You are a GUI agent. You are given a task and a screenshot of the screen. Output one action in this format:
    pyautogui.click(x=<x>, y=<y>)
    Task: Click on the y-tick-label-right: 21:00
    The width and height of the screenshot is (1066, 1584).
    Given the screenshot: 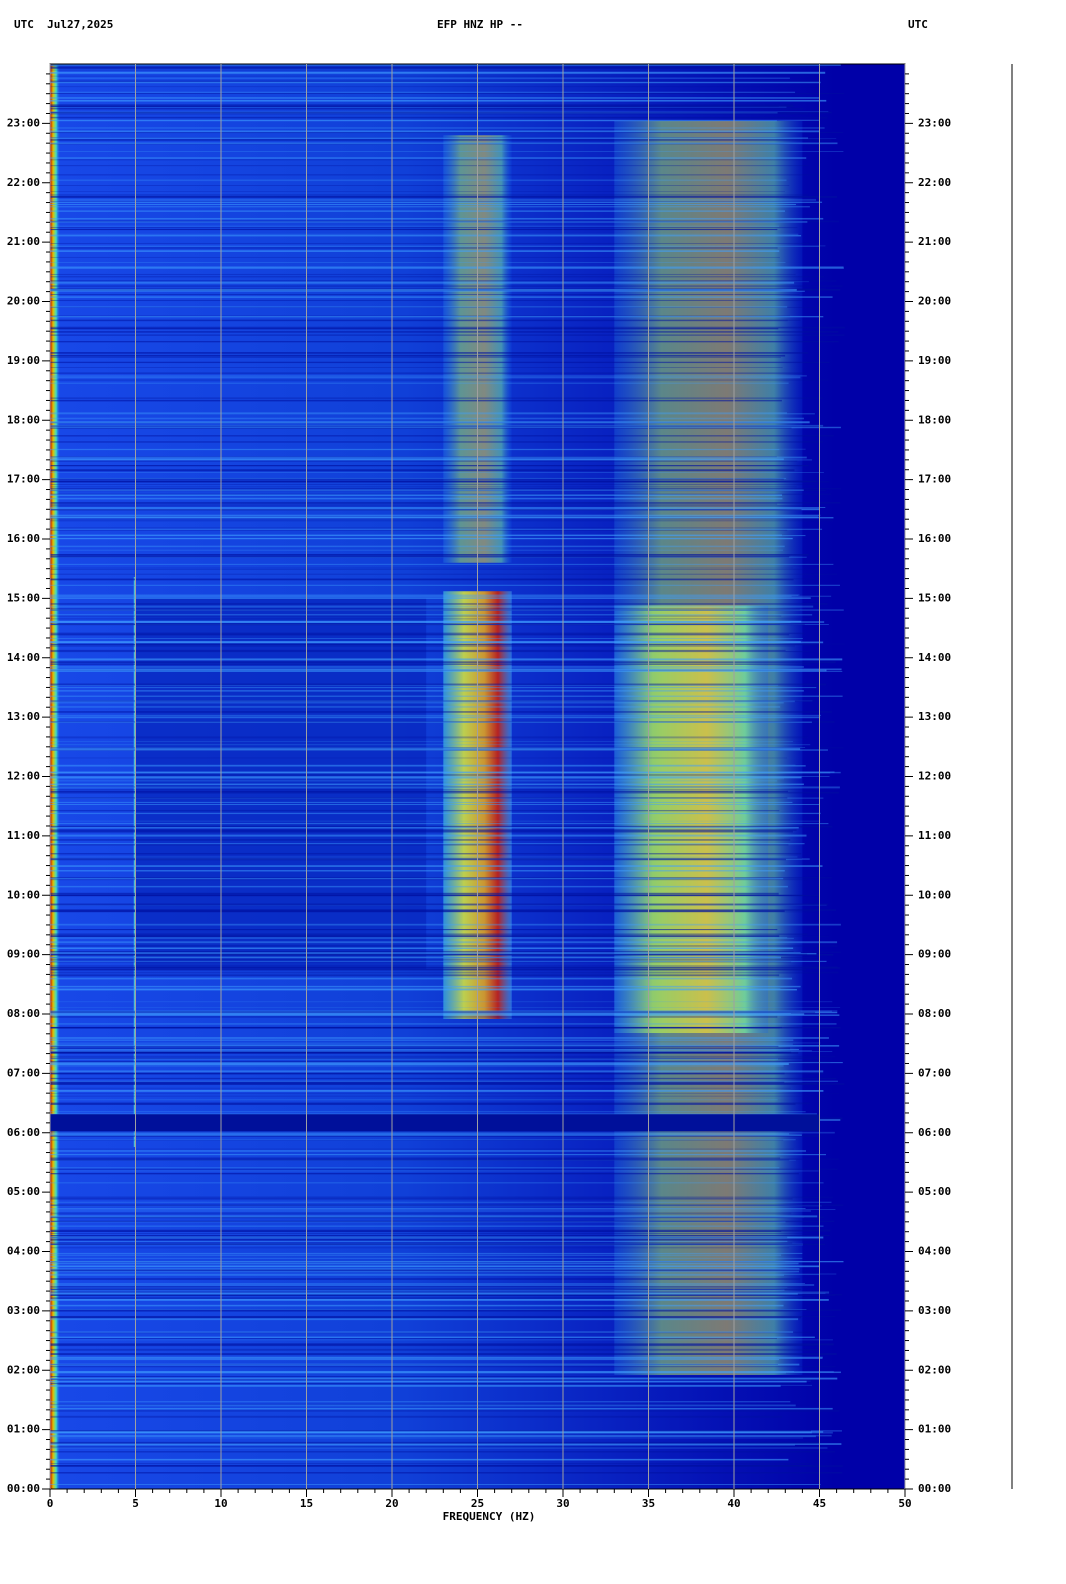 What is the action you would take?
    pyautogui.click(x=934, y=241)
    